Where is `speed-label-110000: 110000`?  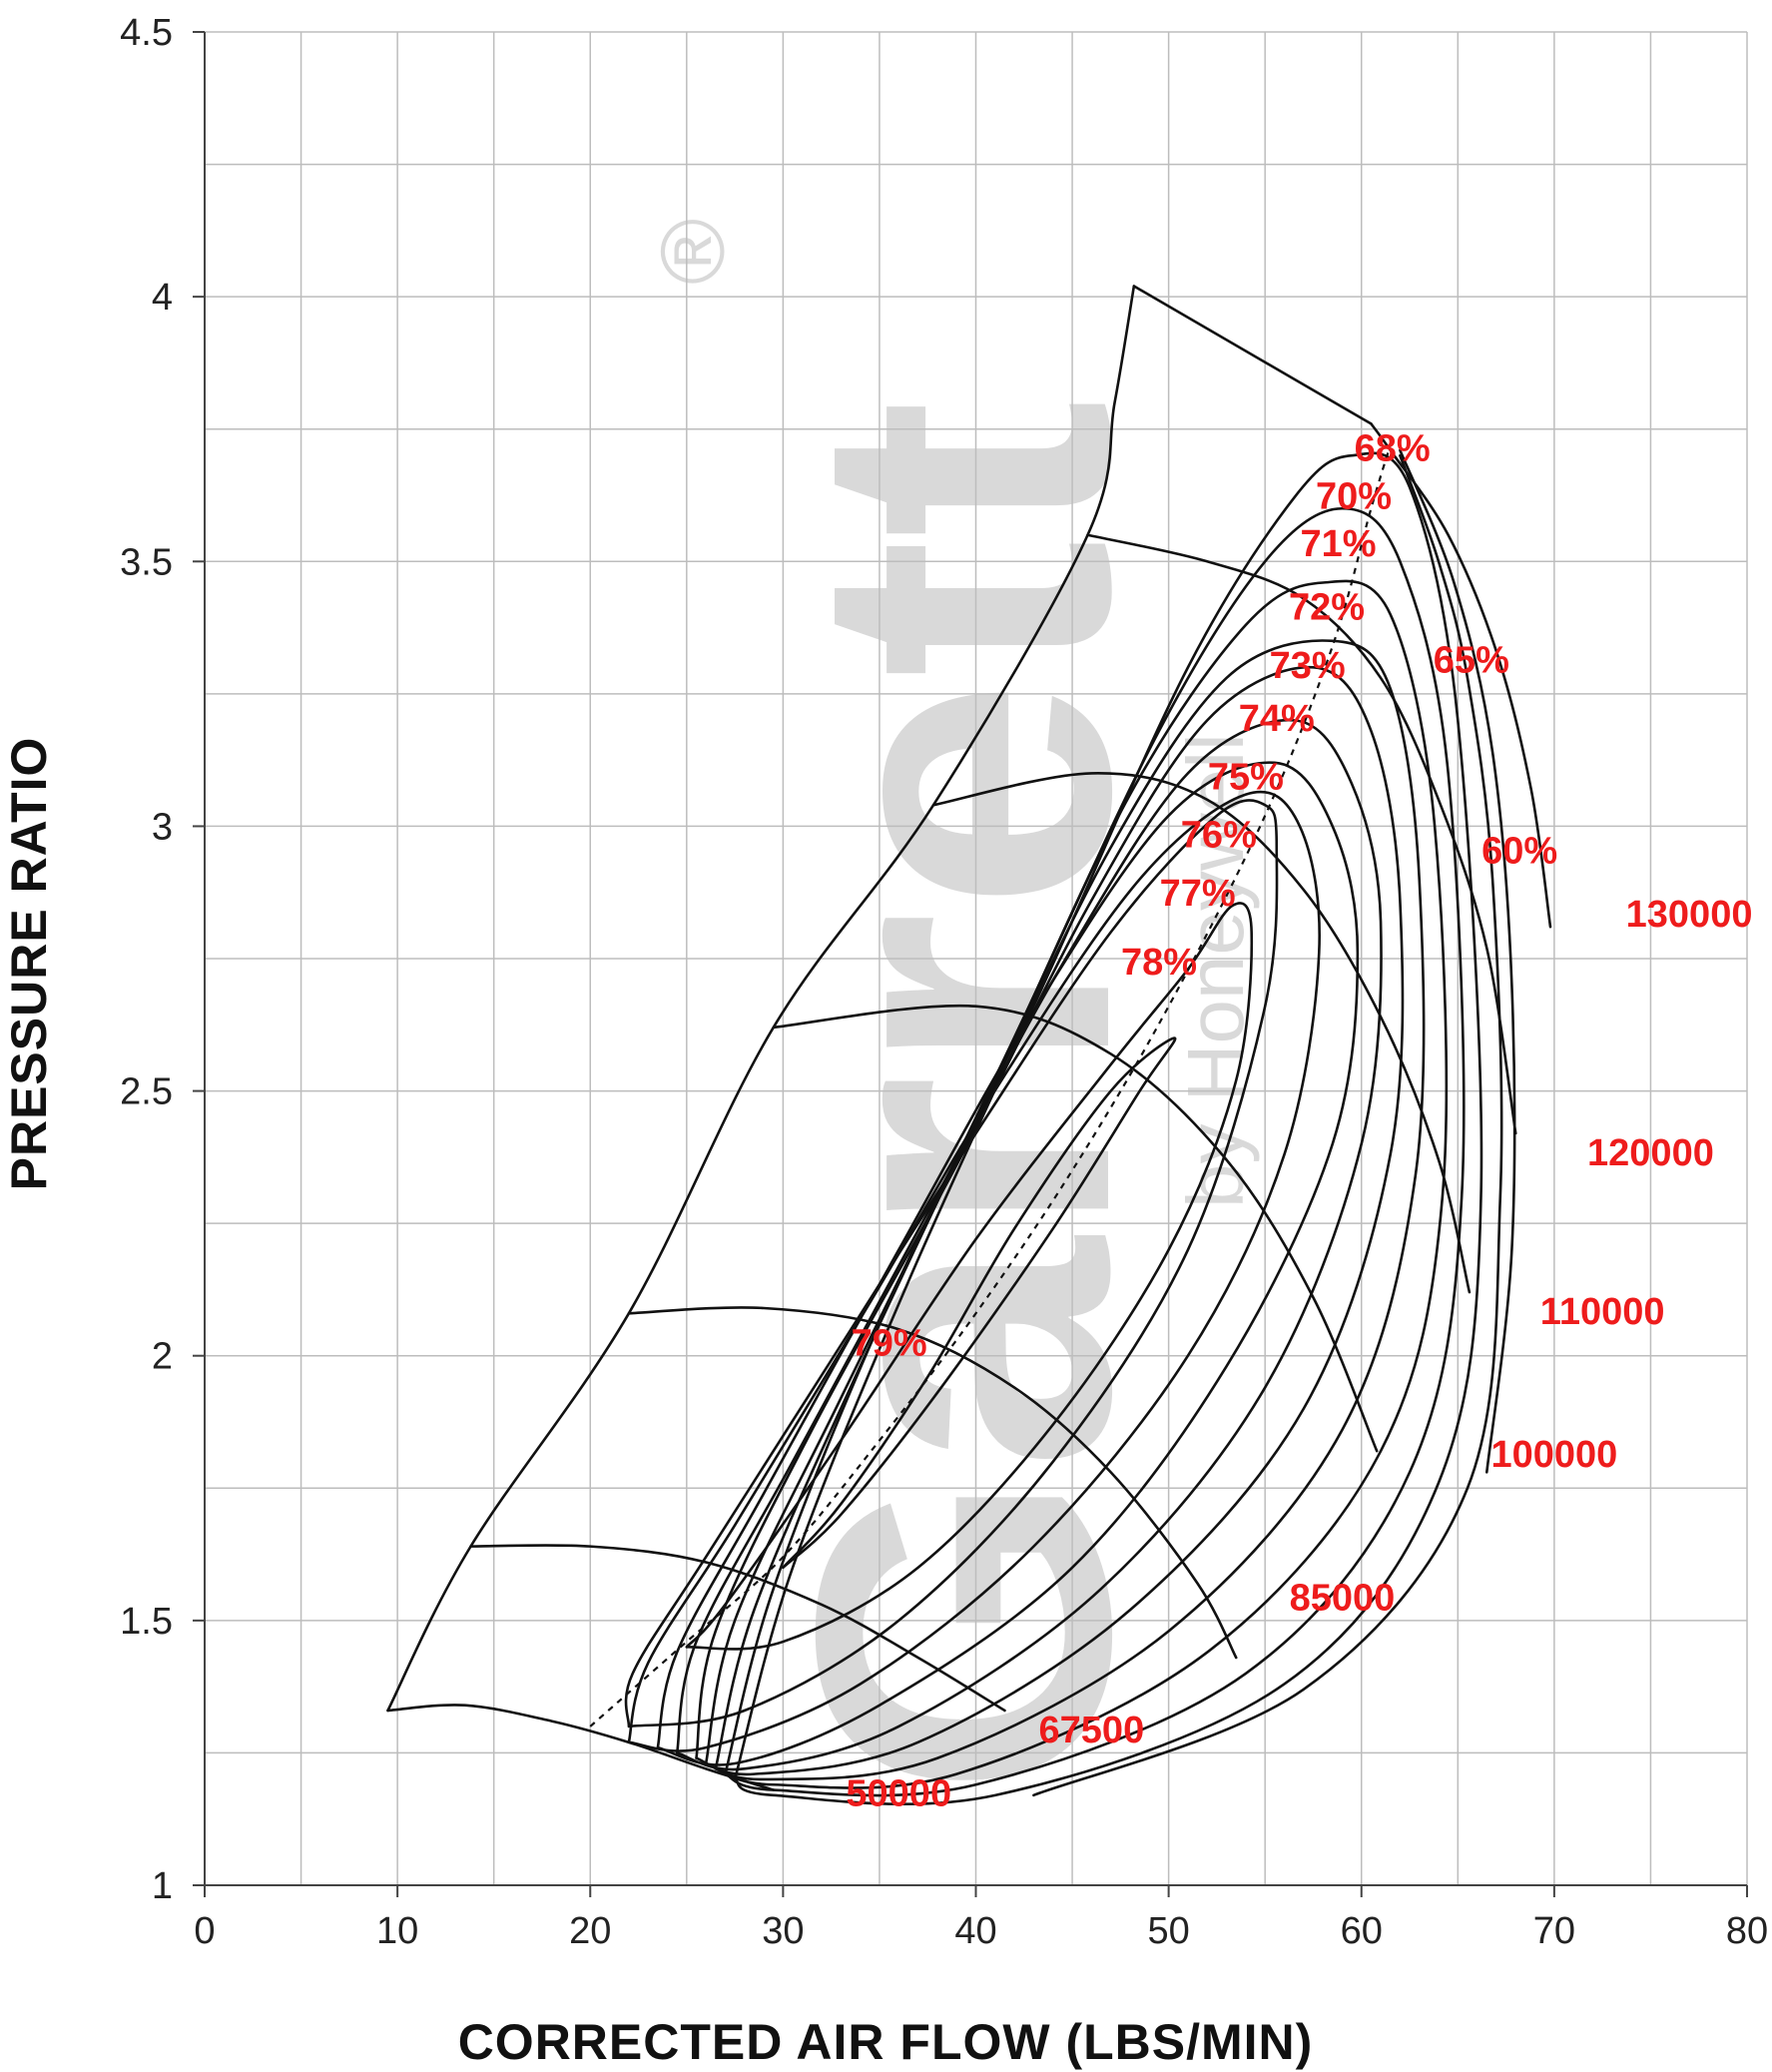 speed-label-110000: 110000 is located at coordinates (1602, 1312).